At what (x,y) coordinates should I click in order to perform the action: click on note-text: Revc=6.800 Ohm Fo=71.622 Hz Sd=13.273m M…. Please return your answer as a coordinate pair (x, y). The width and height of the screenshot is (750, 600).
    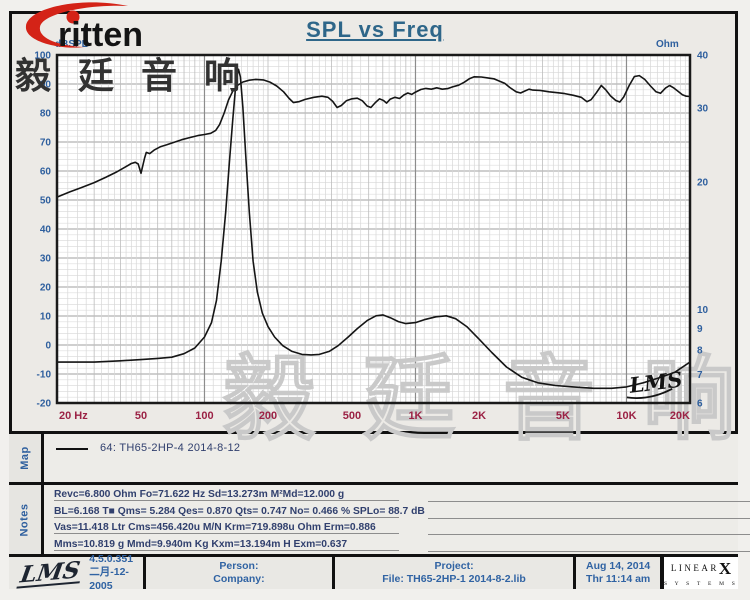
    Looking at the image, I should click on (226, 495).